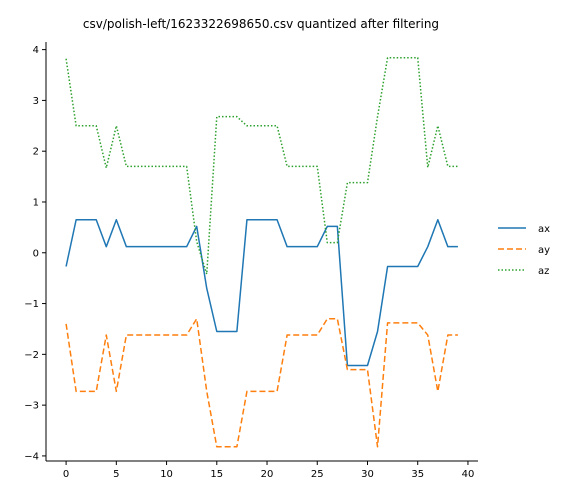 Image resolution: width=566 pixels, height=500 pixels. Describe the element at coordinates (216, 474) in the screenshot. I see `x-tick-label: 15` at that location.